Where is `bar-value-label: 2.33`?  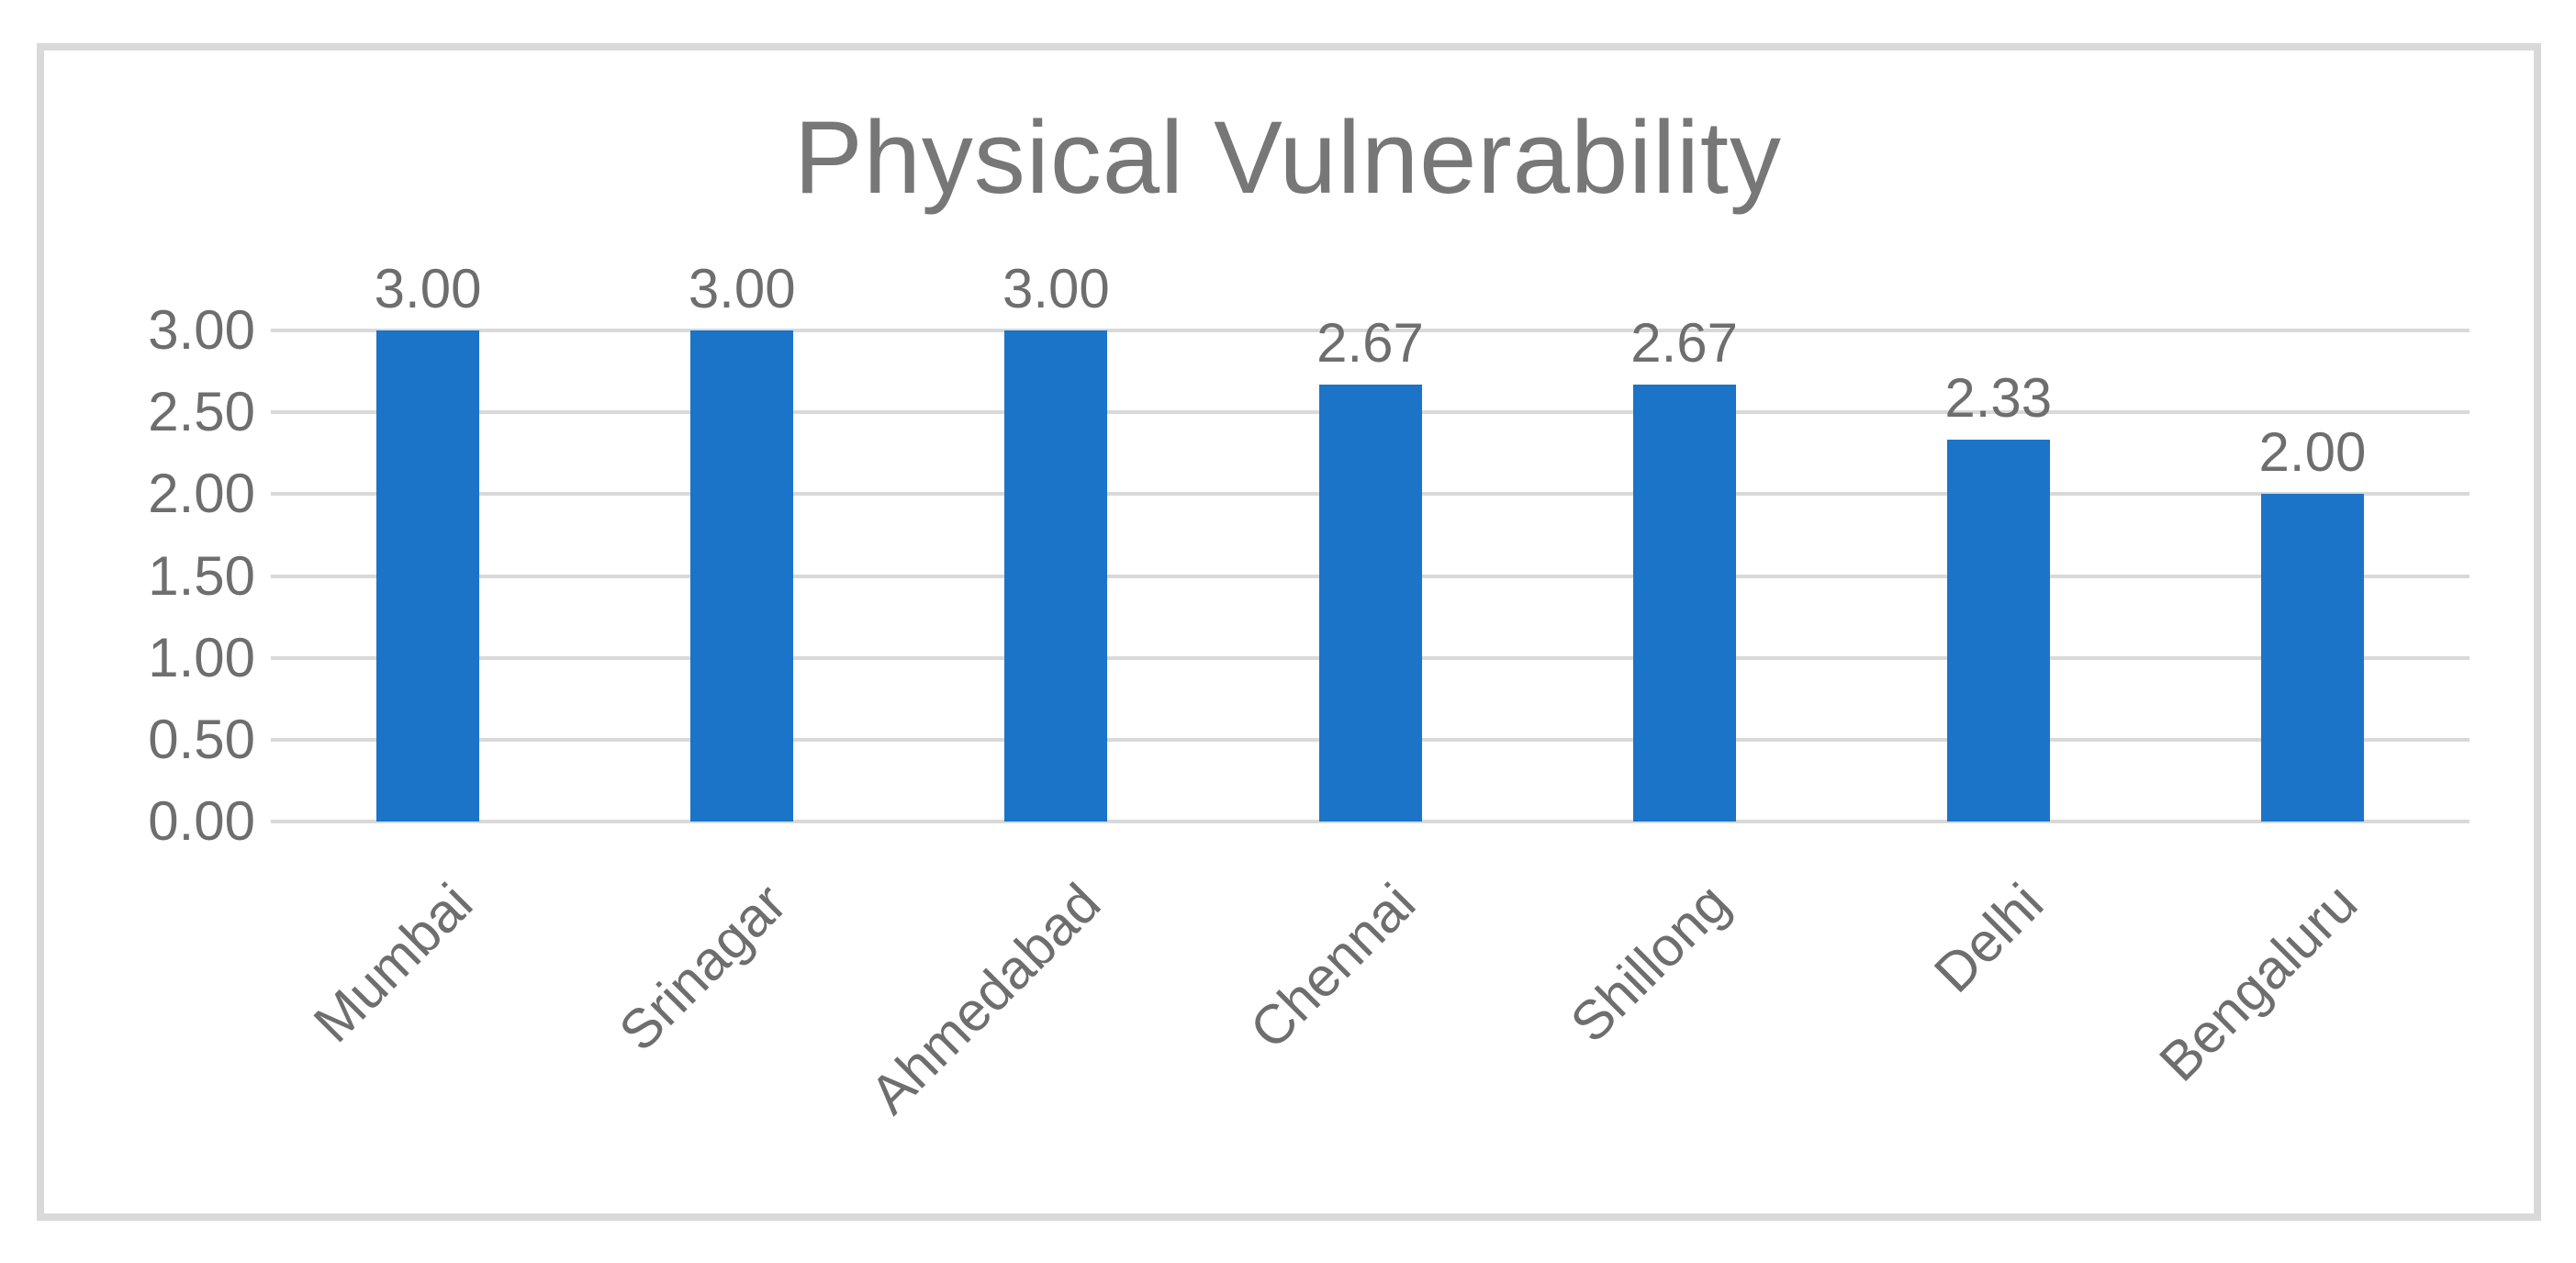
bar-value-label: 2.33 is located at coordinates (1998, 398).